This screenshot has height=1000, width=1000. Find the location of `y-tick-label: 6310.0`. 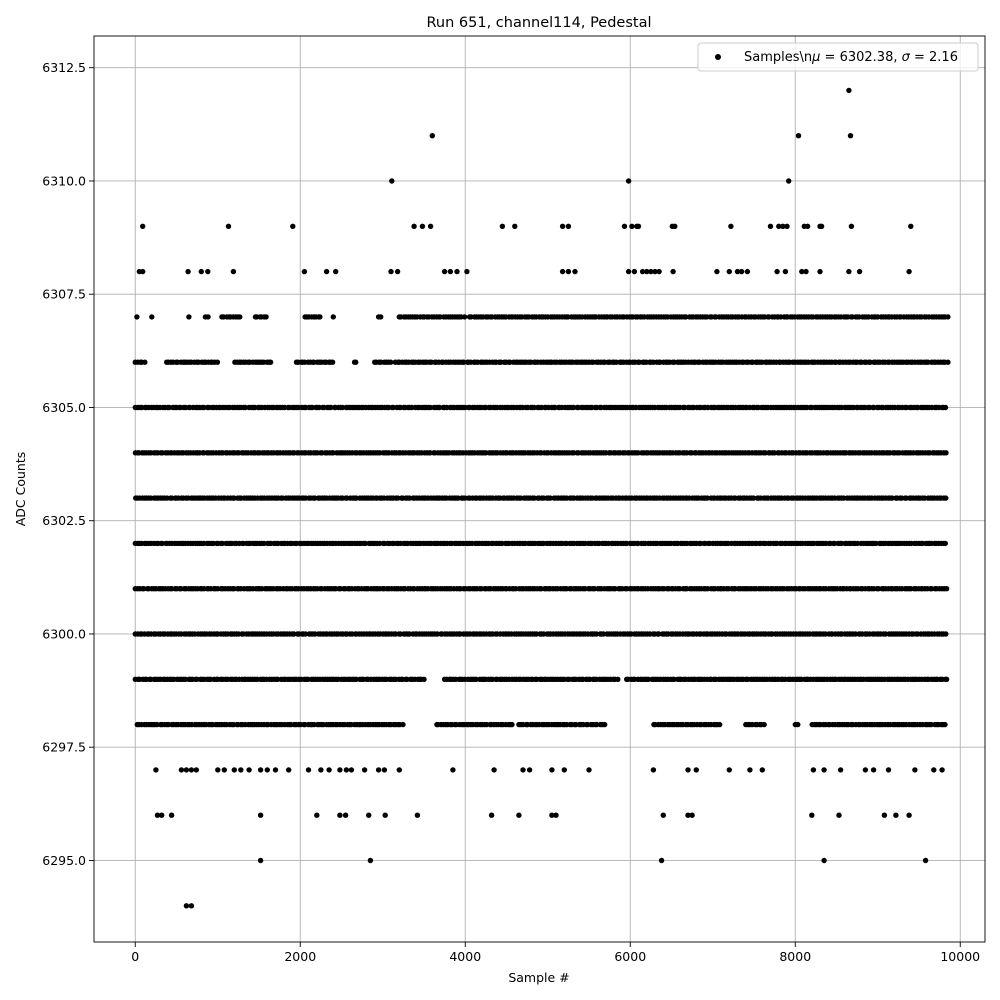

y-tick-label: 6310.0 is located at coordinates (64, 180).